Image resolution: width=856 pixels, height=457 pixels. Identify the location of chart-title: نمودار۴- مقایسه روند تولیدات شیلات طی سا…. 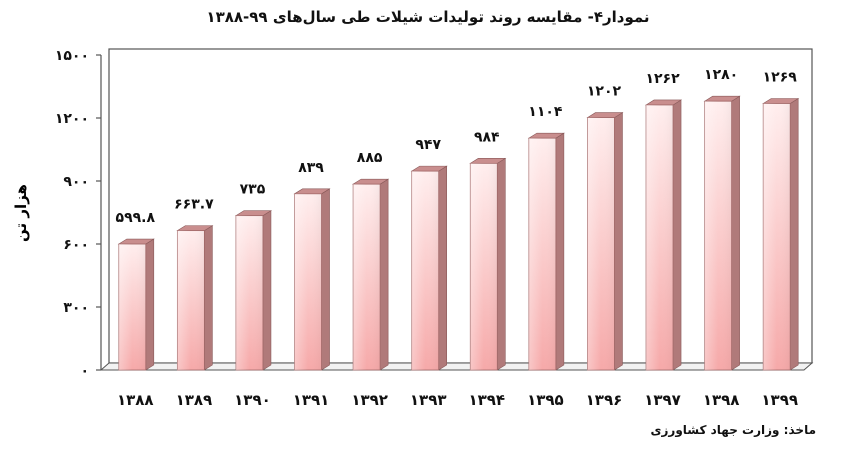
(428, 17).